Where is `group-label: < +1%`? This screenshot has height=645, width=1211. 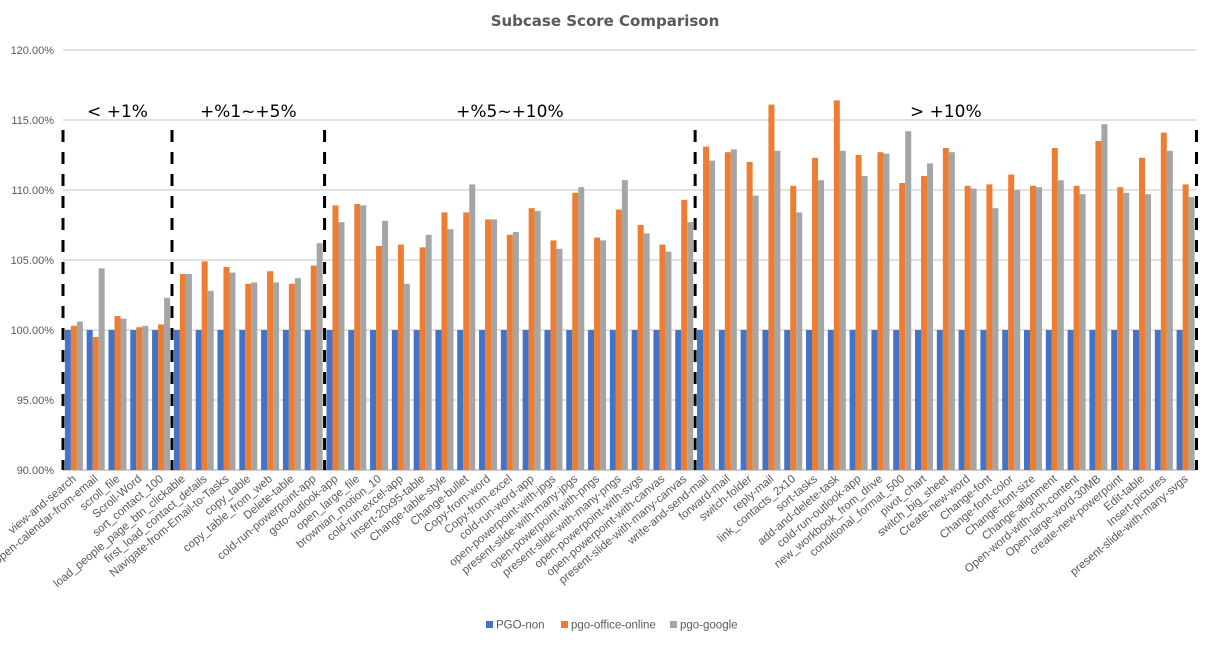
group-label: < +1% is located at coordinates (117, 112).